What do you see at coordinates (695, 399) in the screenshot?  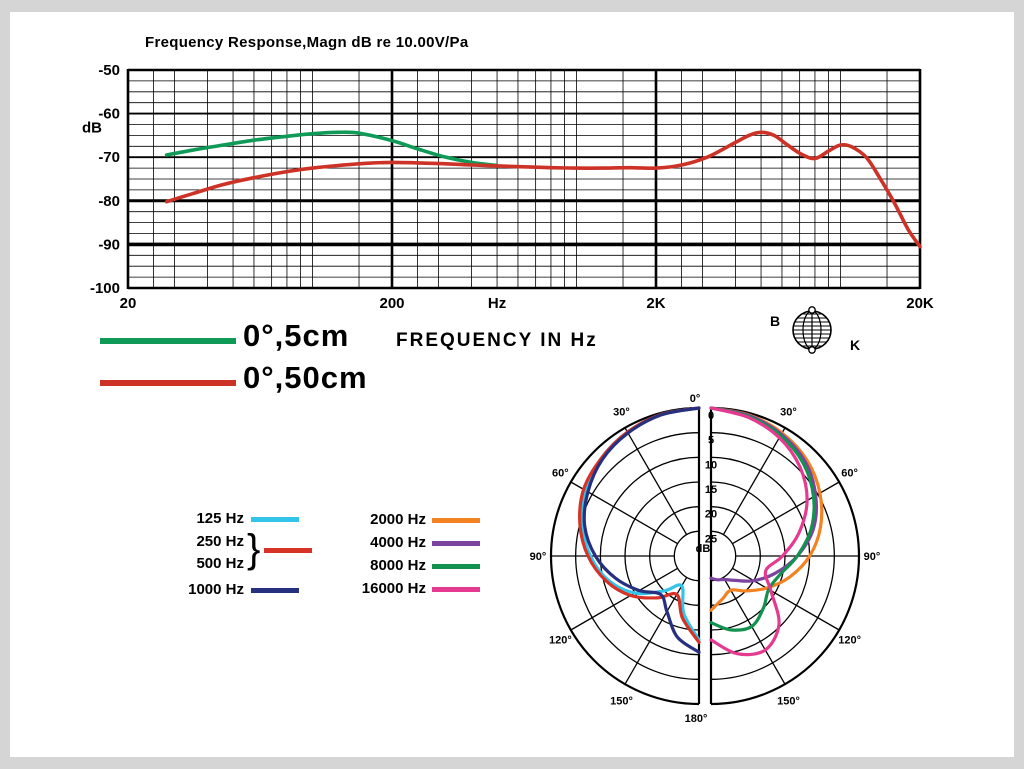 I see `svg-text: 0°` at bounding box center [695, 399].